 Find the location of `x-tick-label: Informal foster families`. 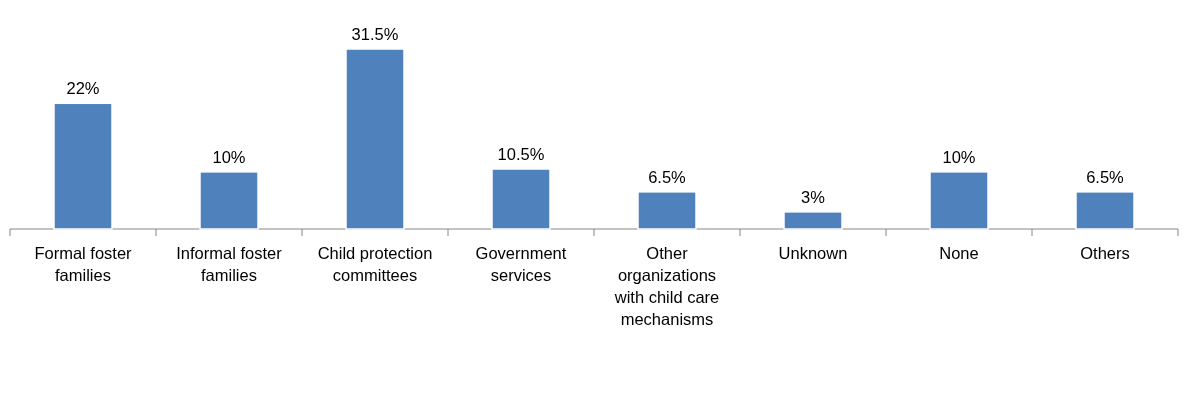

x-tick-label: Informal foster families is located at coordinates (229, 264).